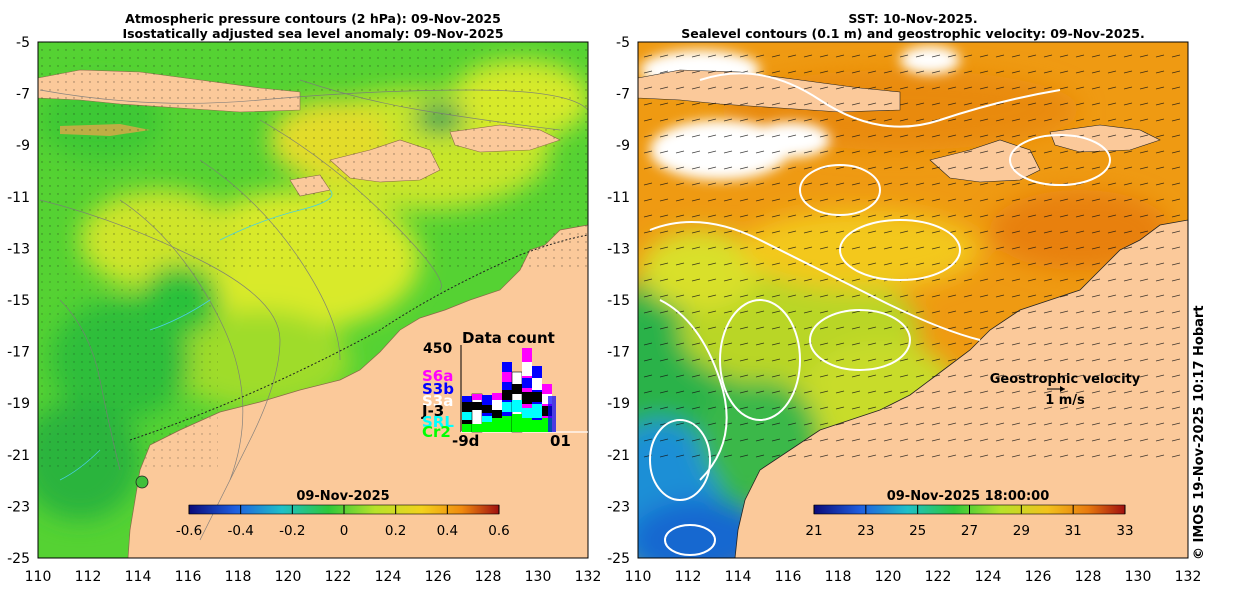 The width and height of the screenshot is (1250, 590). I want to click on colorbar-tick-label: 0, so click(344, 531).